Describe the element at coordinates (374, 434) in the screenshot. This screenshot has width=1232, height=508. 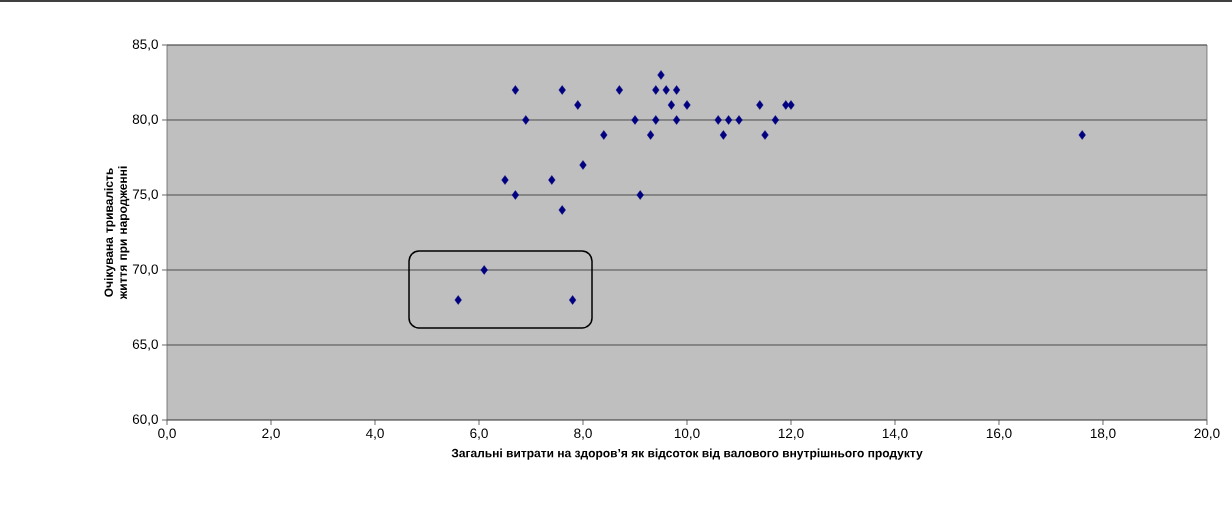
I see `x-tick-label: 4,0` at that location.